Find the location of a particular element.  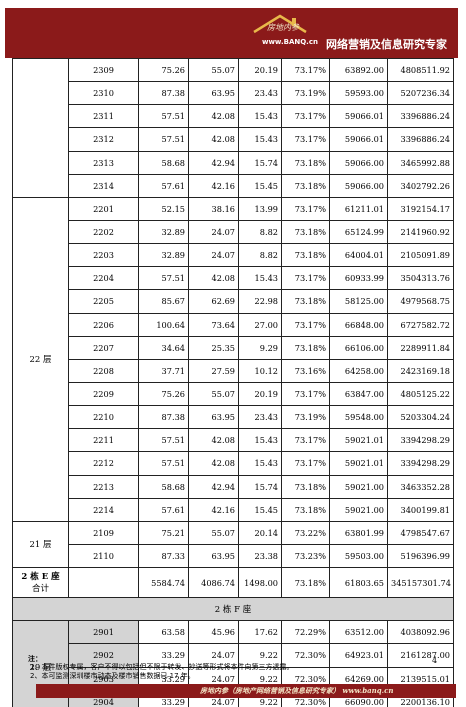

table-cell: 59503.00 is located at coordinates (358, 556).